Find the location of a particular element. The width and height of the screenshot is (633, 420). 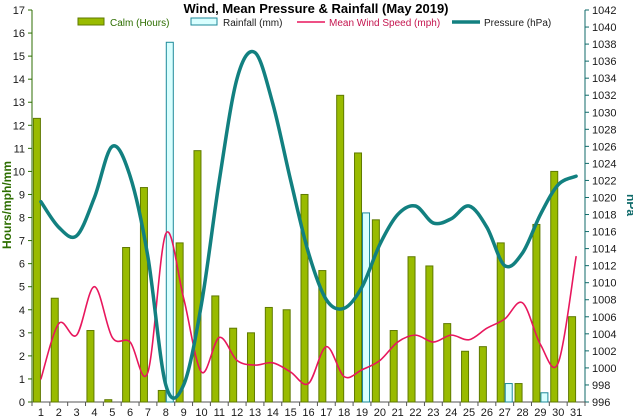

x-tick-label: 20 is located at coordinates (380, 413).